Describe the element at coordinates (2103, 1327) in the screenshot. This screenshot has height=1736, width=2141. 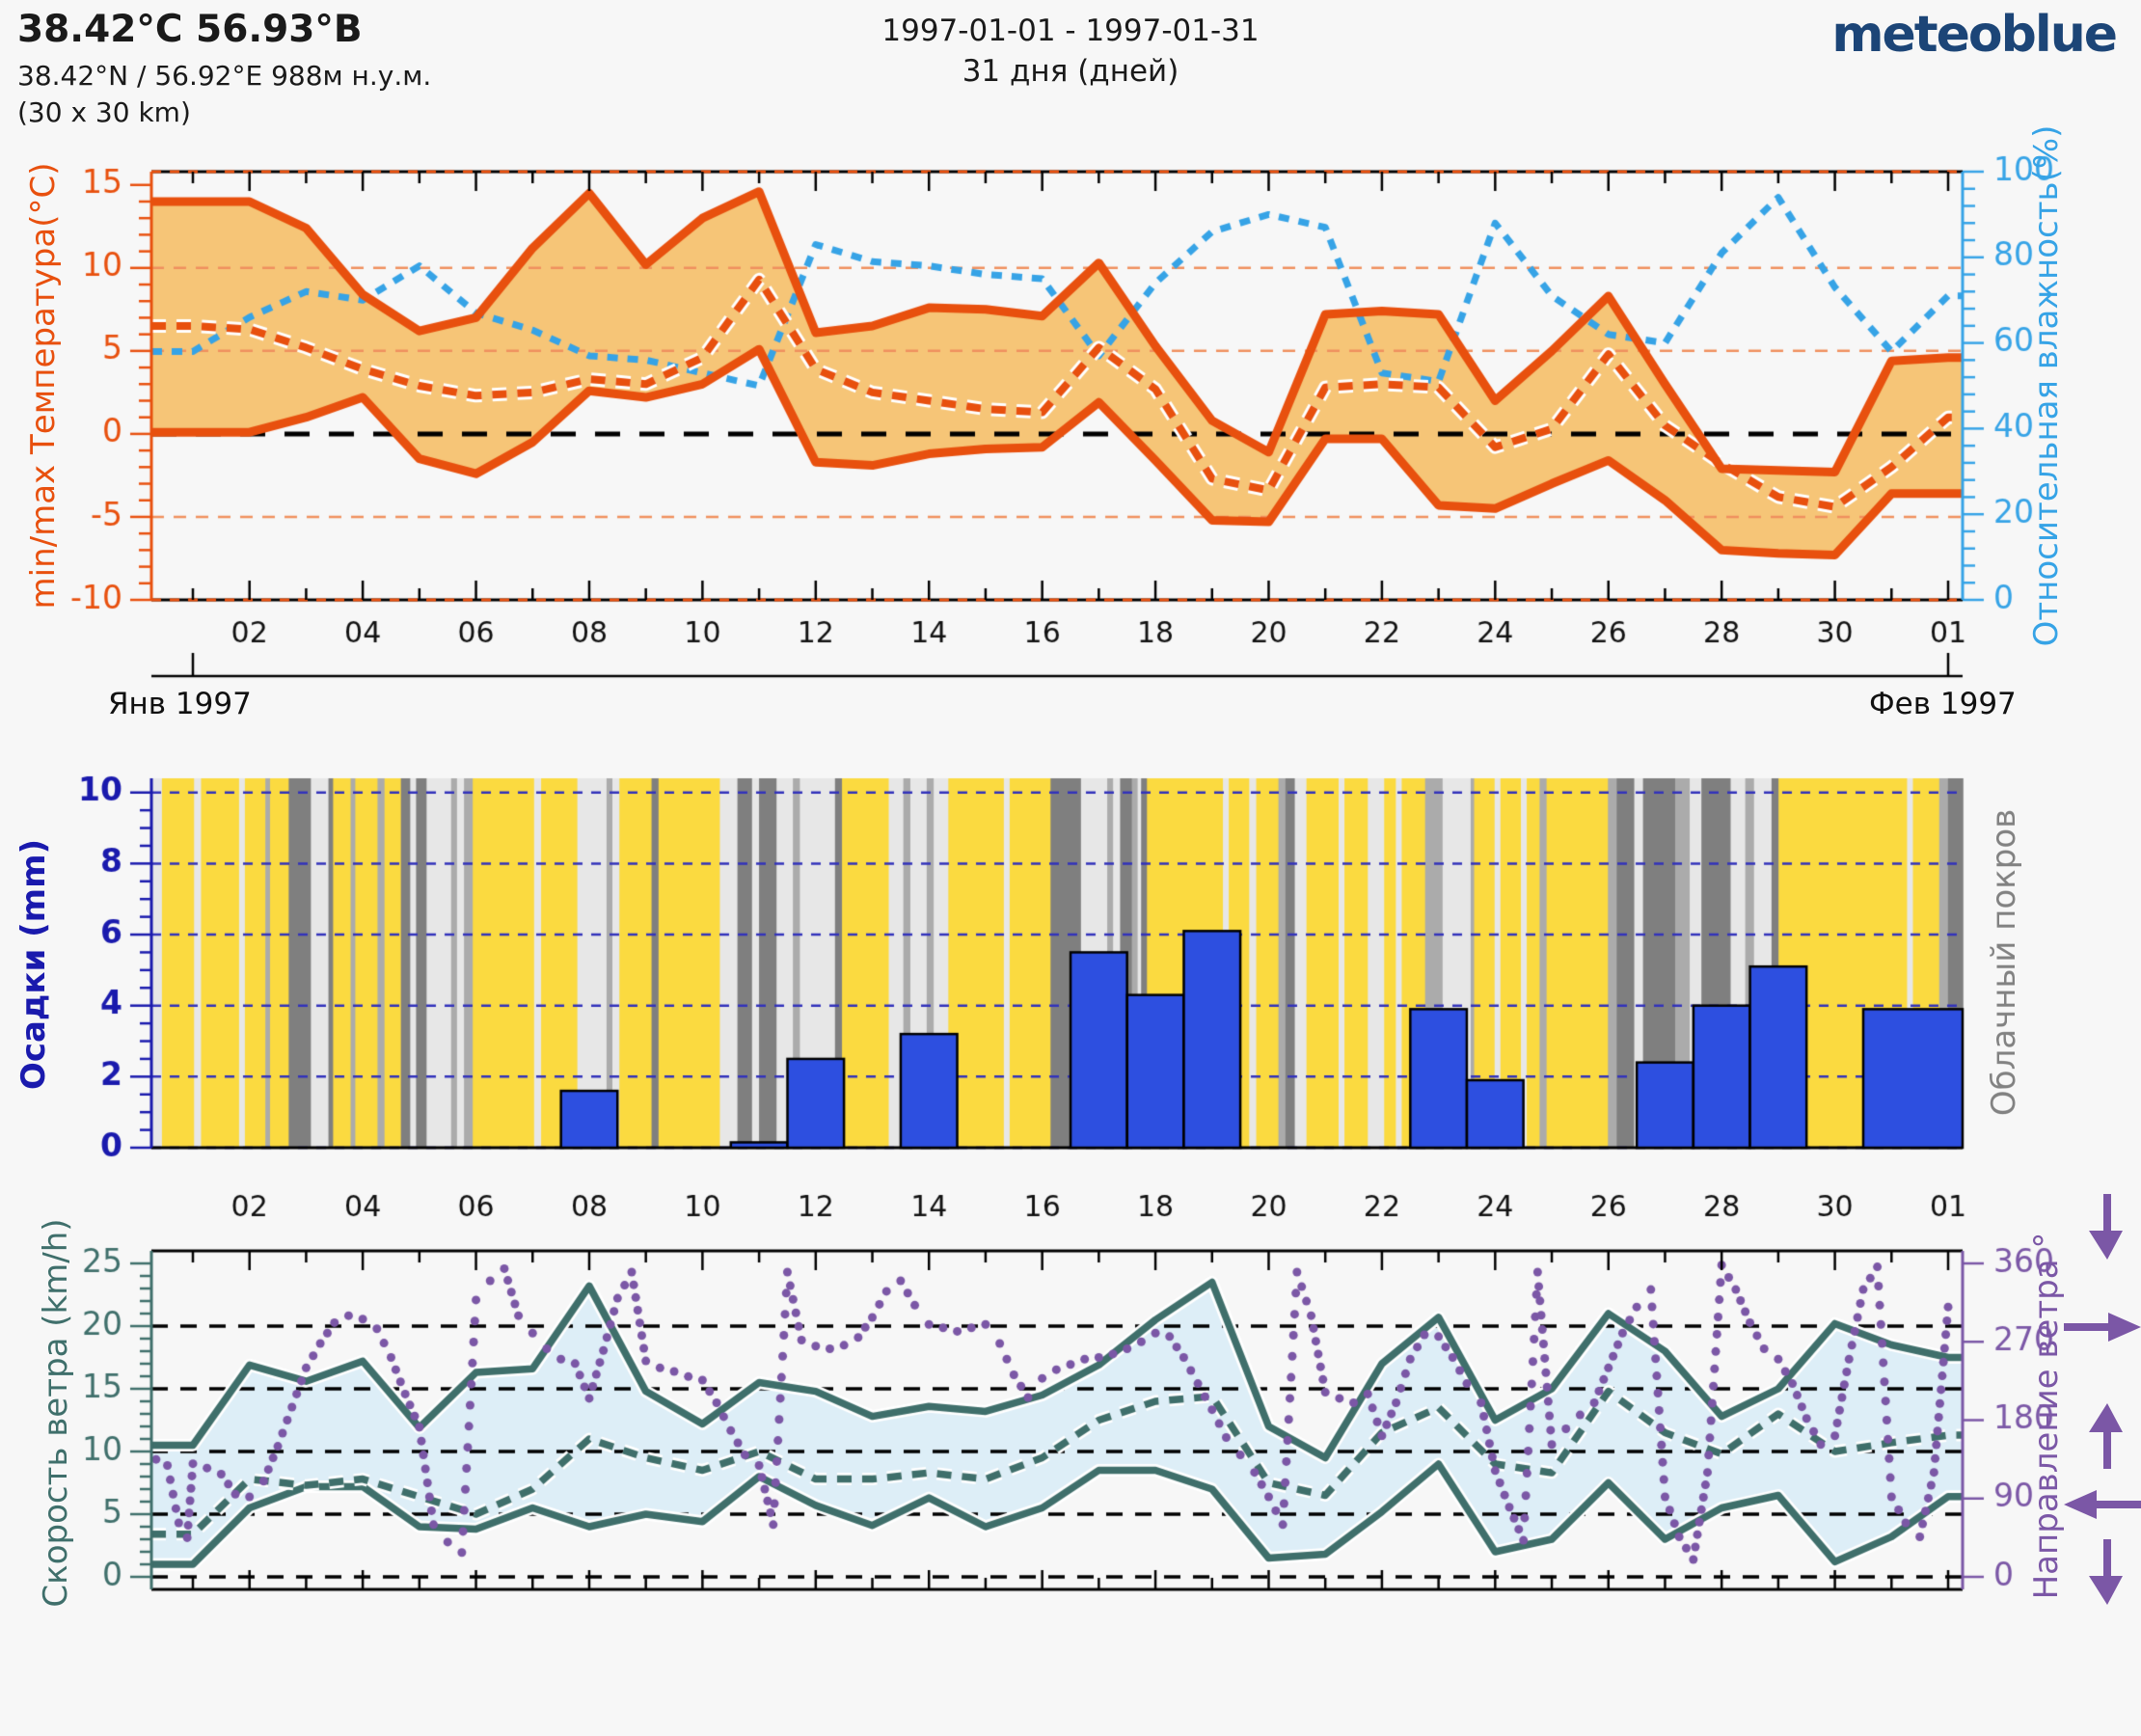
I see `direction-arrow-270-icon` at that location.